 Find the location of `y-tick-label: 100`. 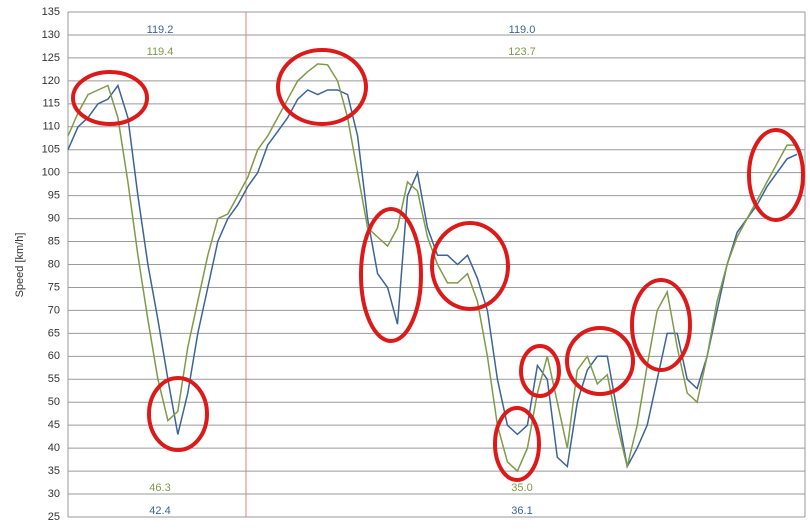

y-tick-label: 100 is located at coordinates (51, 173).